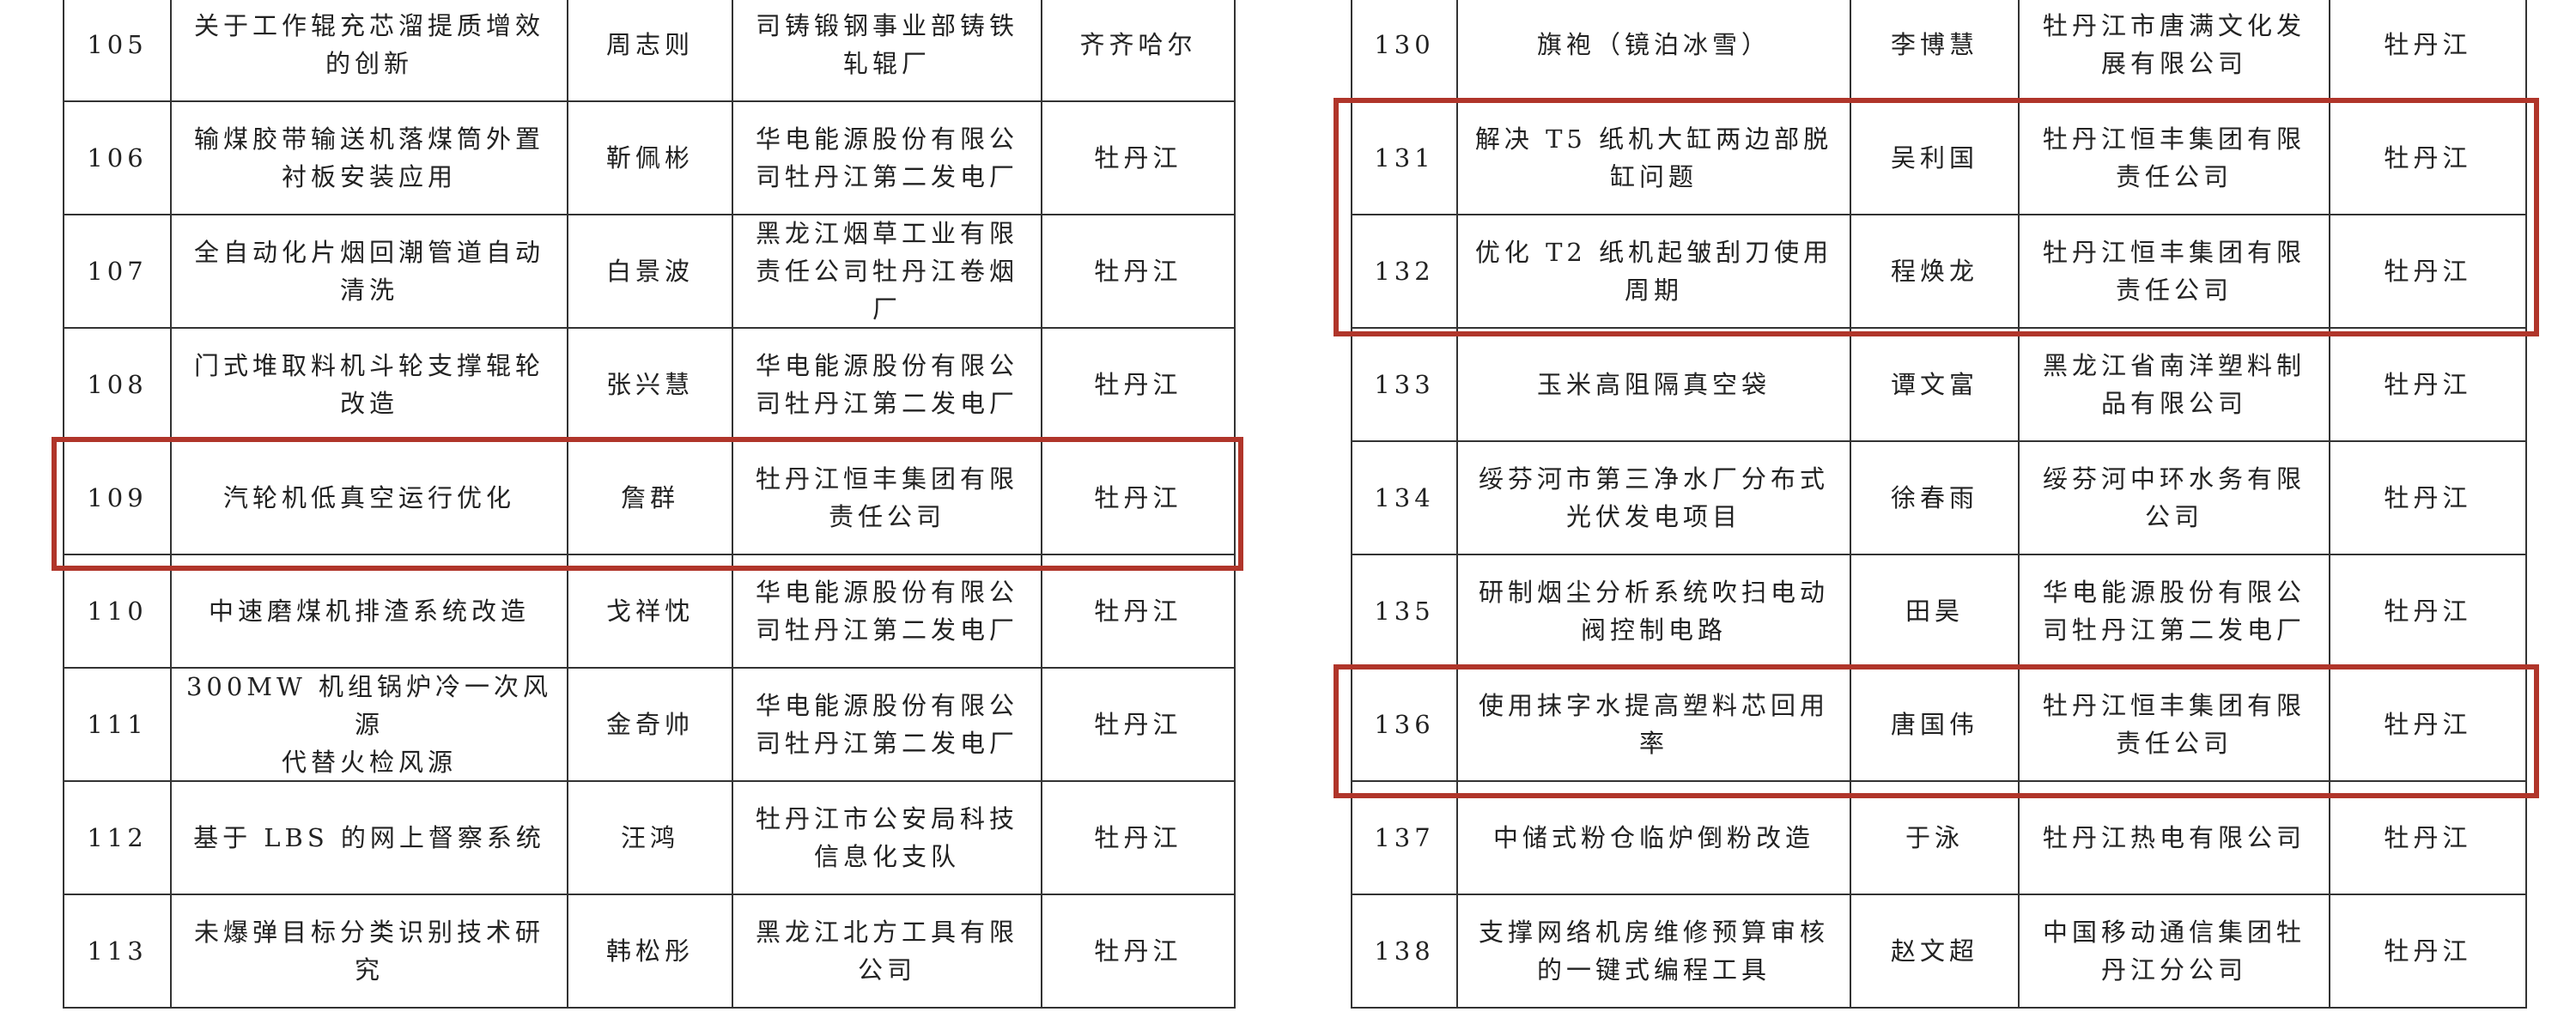 This screenshot has width=2576, height=1030. Describe the element at coordinates (117, 611) in the screenshot. I see `table-cell: 110` at that location.